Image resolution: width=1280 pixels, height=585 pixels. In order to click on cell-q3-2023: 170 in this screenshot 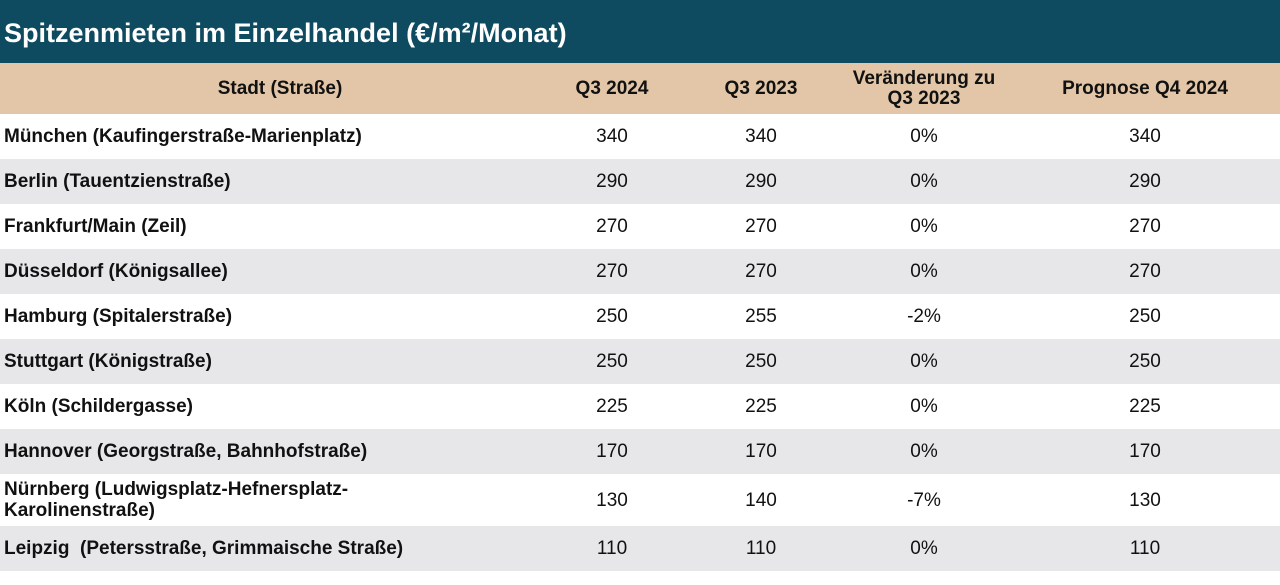, I will do `click(761, 451)`.